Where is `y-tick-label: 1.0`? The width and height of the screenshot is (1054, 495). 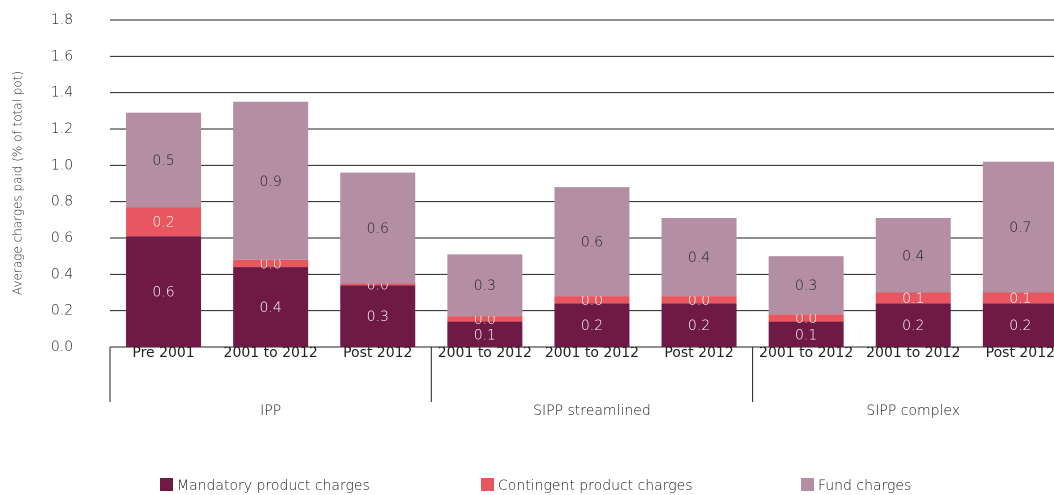
y-tick-label: 1.0 is located at coordinates (62, 165).